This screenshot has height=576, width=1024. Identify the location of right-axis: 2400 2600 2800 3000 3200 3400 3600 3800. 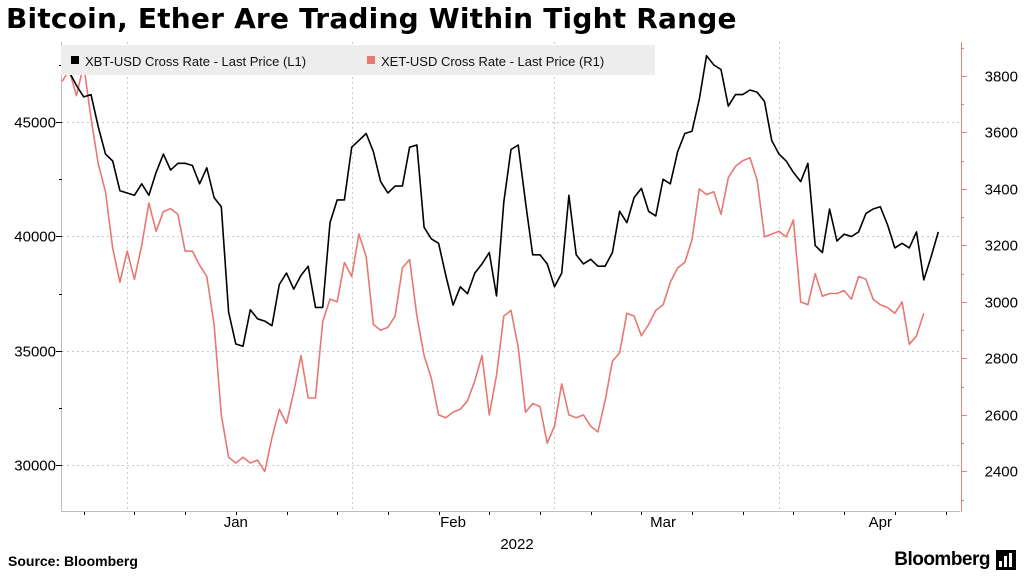
(989, 274).